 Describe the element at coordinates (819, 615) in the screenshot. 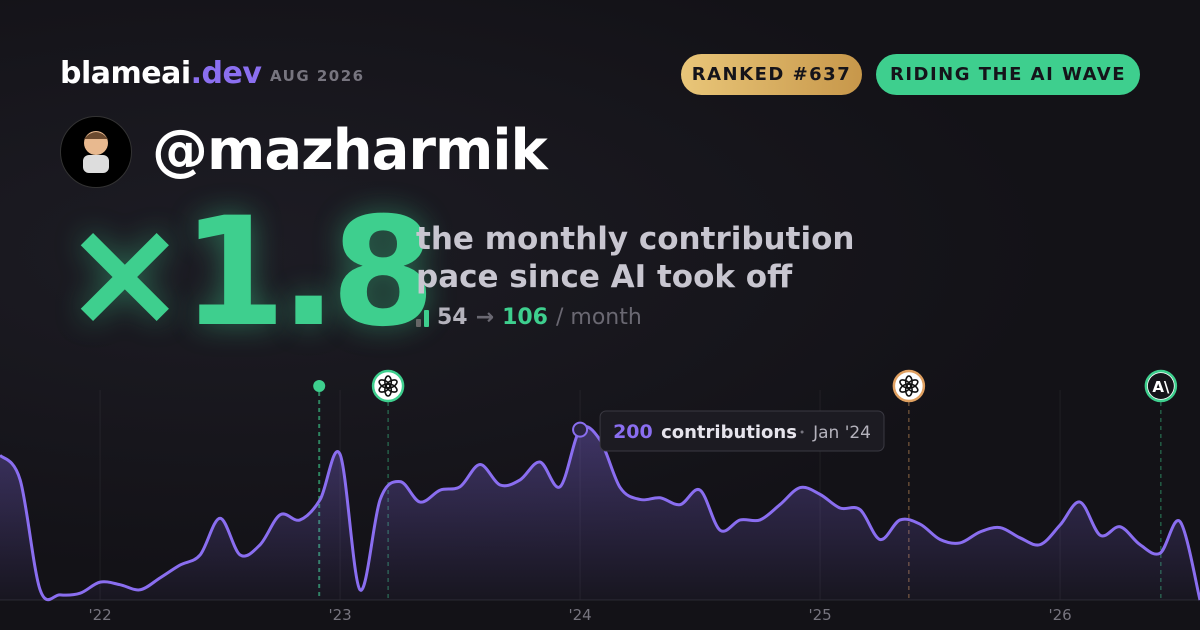

I see `x-tick-label: '25` at that location.